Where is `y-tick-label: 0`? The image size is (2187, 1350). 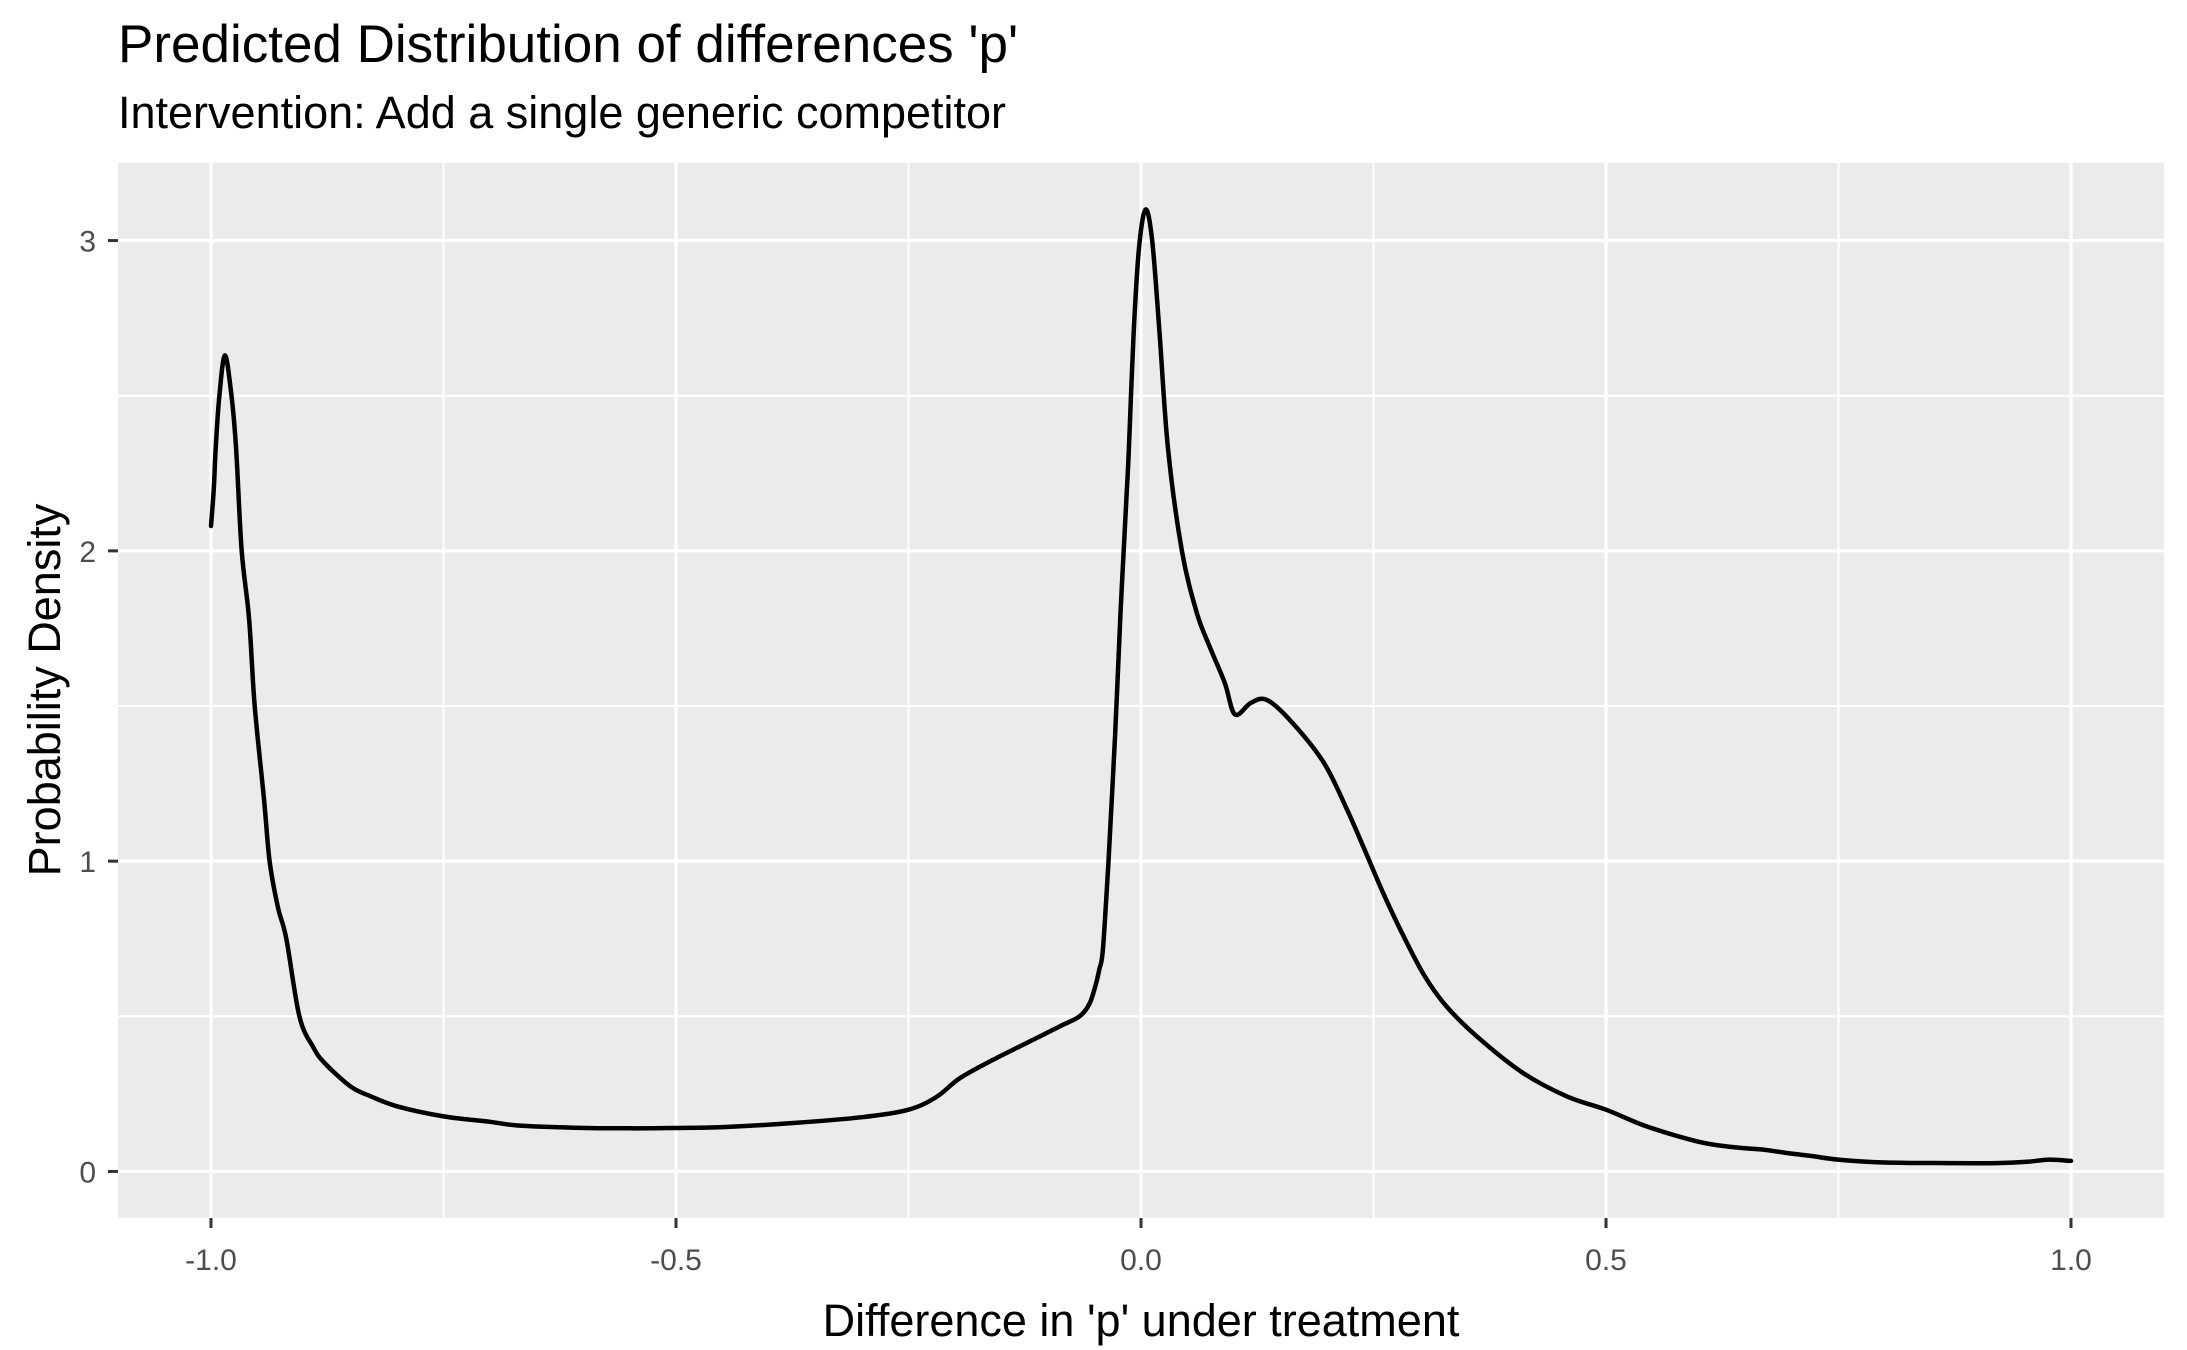
y-tick-label: 0 is located at coordinates (87, 1172).